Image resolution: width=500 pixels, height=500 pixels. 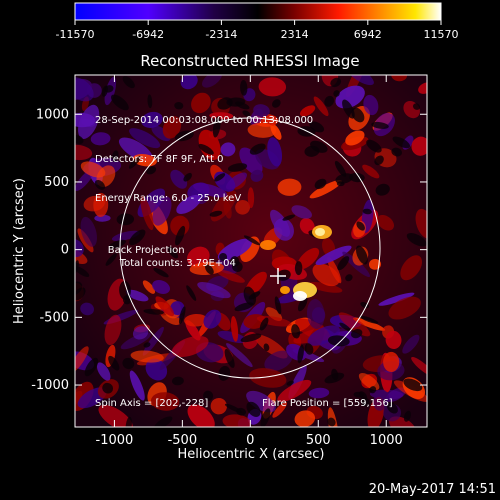 I want to click on plot-title: Reconstructed RHESSI Image, so click(x=250, y=61).